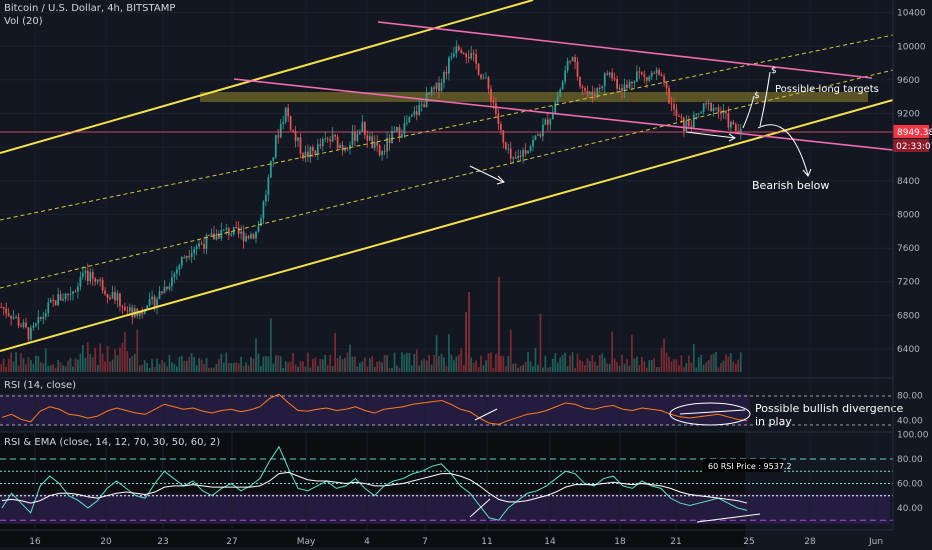 This screenshot has height=550, width=932. What do you see at coordinates (231, 542) in the screenshot?
I see `x-tick-label: 27` at bounding box center [231, 542].